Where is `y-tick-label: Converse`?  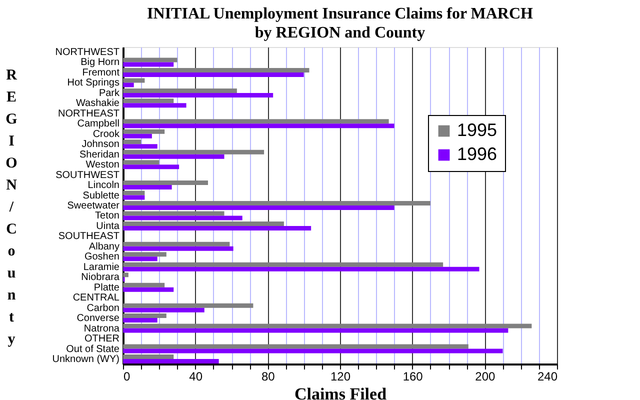
y-tick-label: Converse is located at coordinates (98, 318).